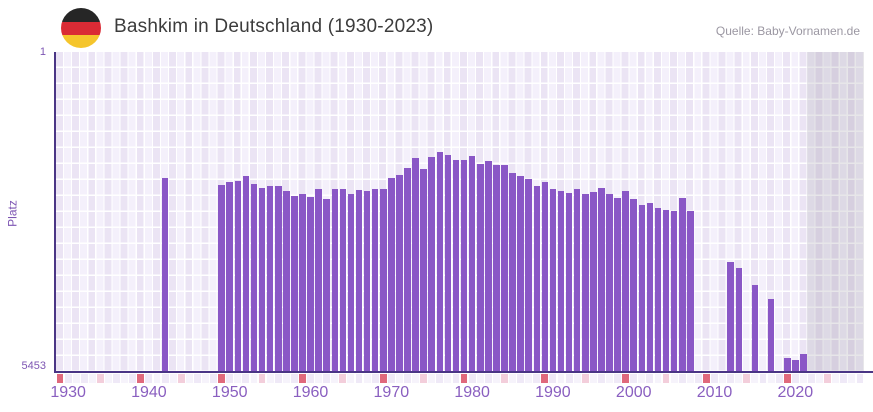 The image size is (873, 412). Describe the element at coordinates (319, 378) in the screenshot. I see `strip-square-1961` at that location.